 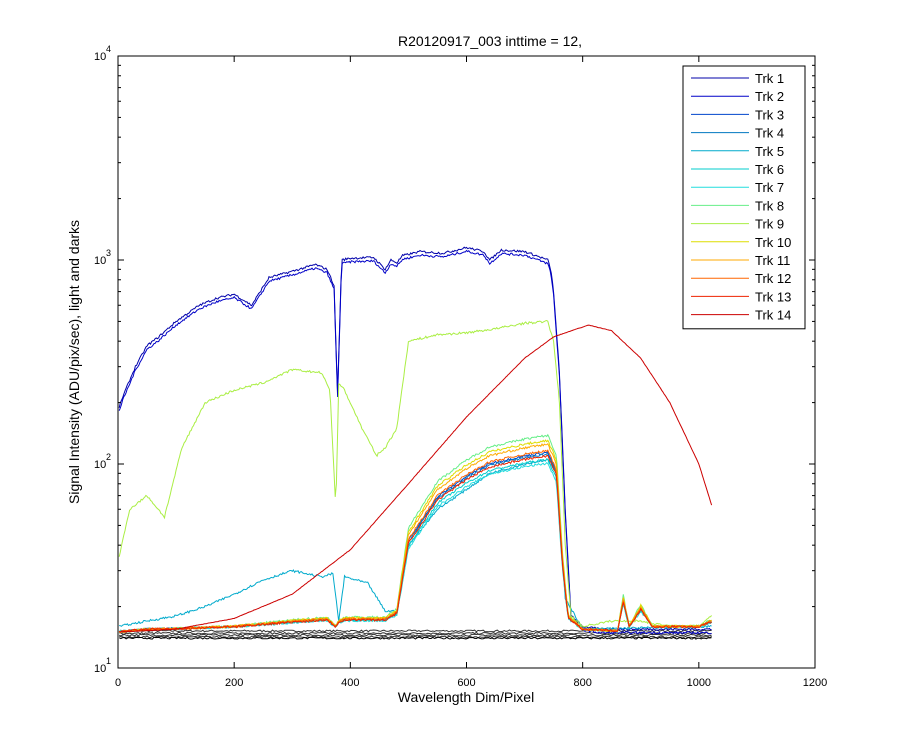 I want to click on legend-label: Trk 14, so click(x=773, y=315).